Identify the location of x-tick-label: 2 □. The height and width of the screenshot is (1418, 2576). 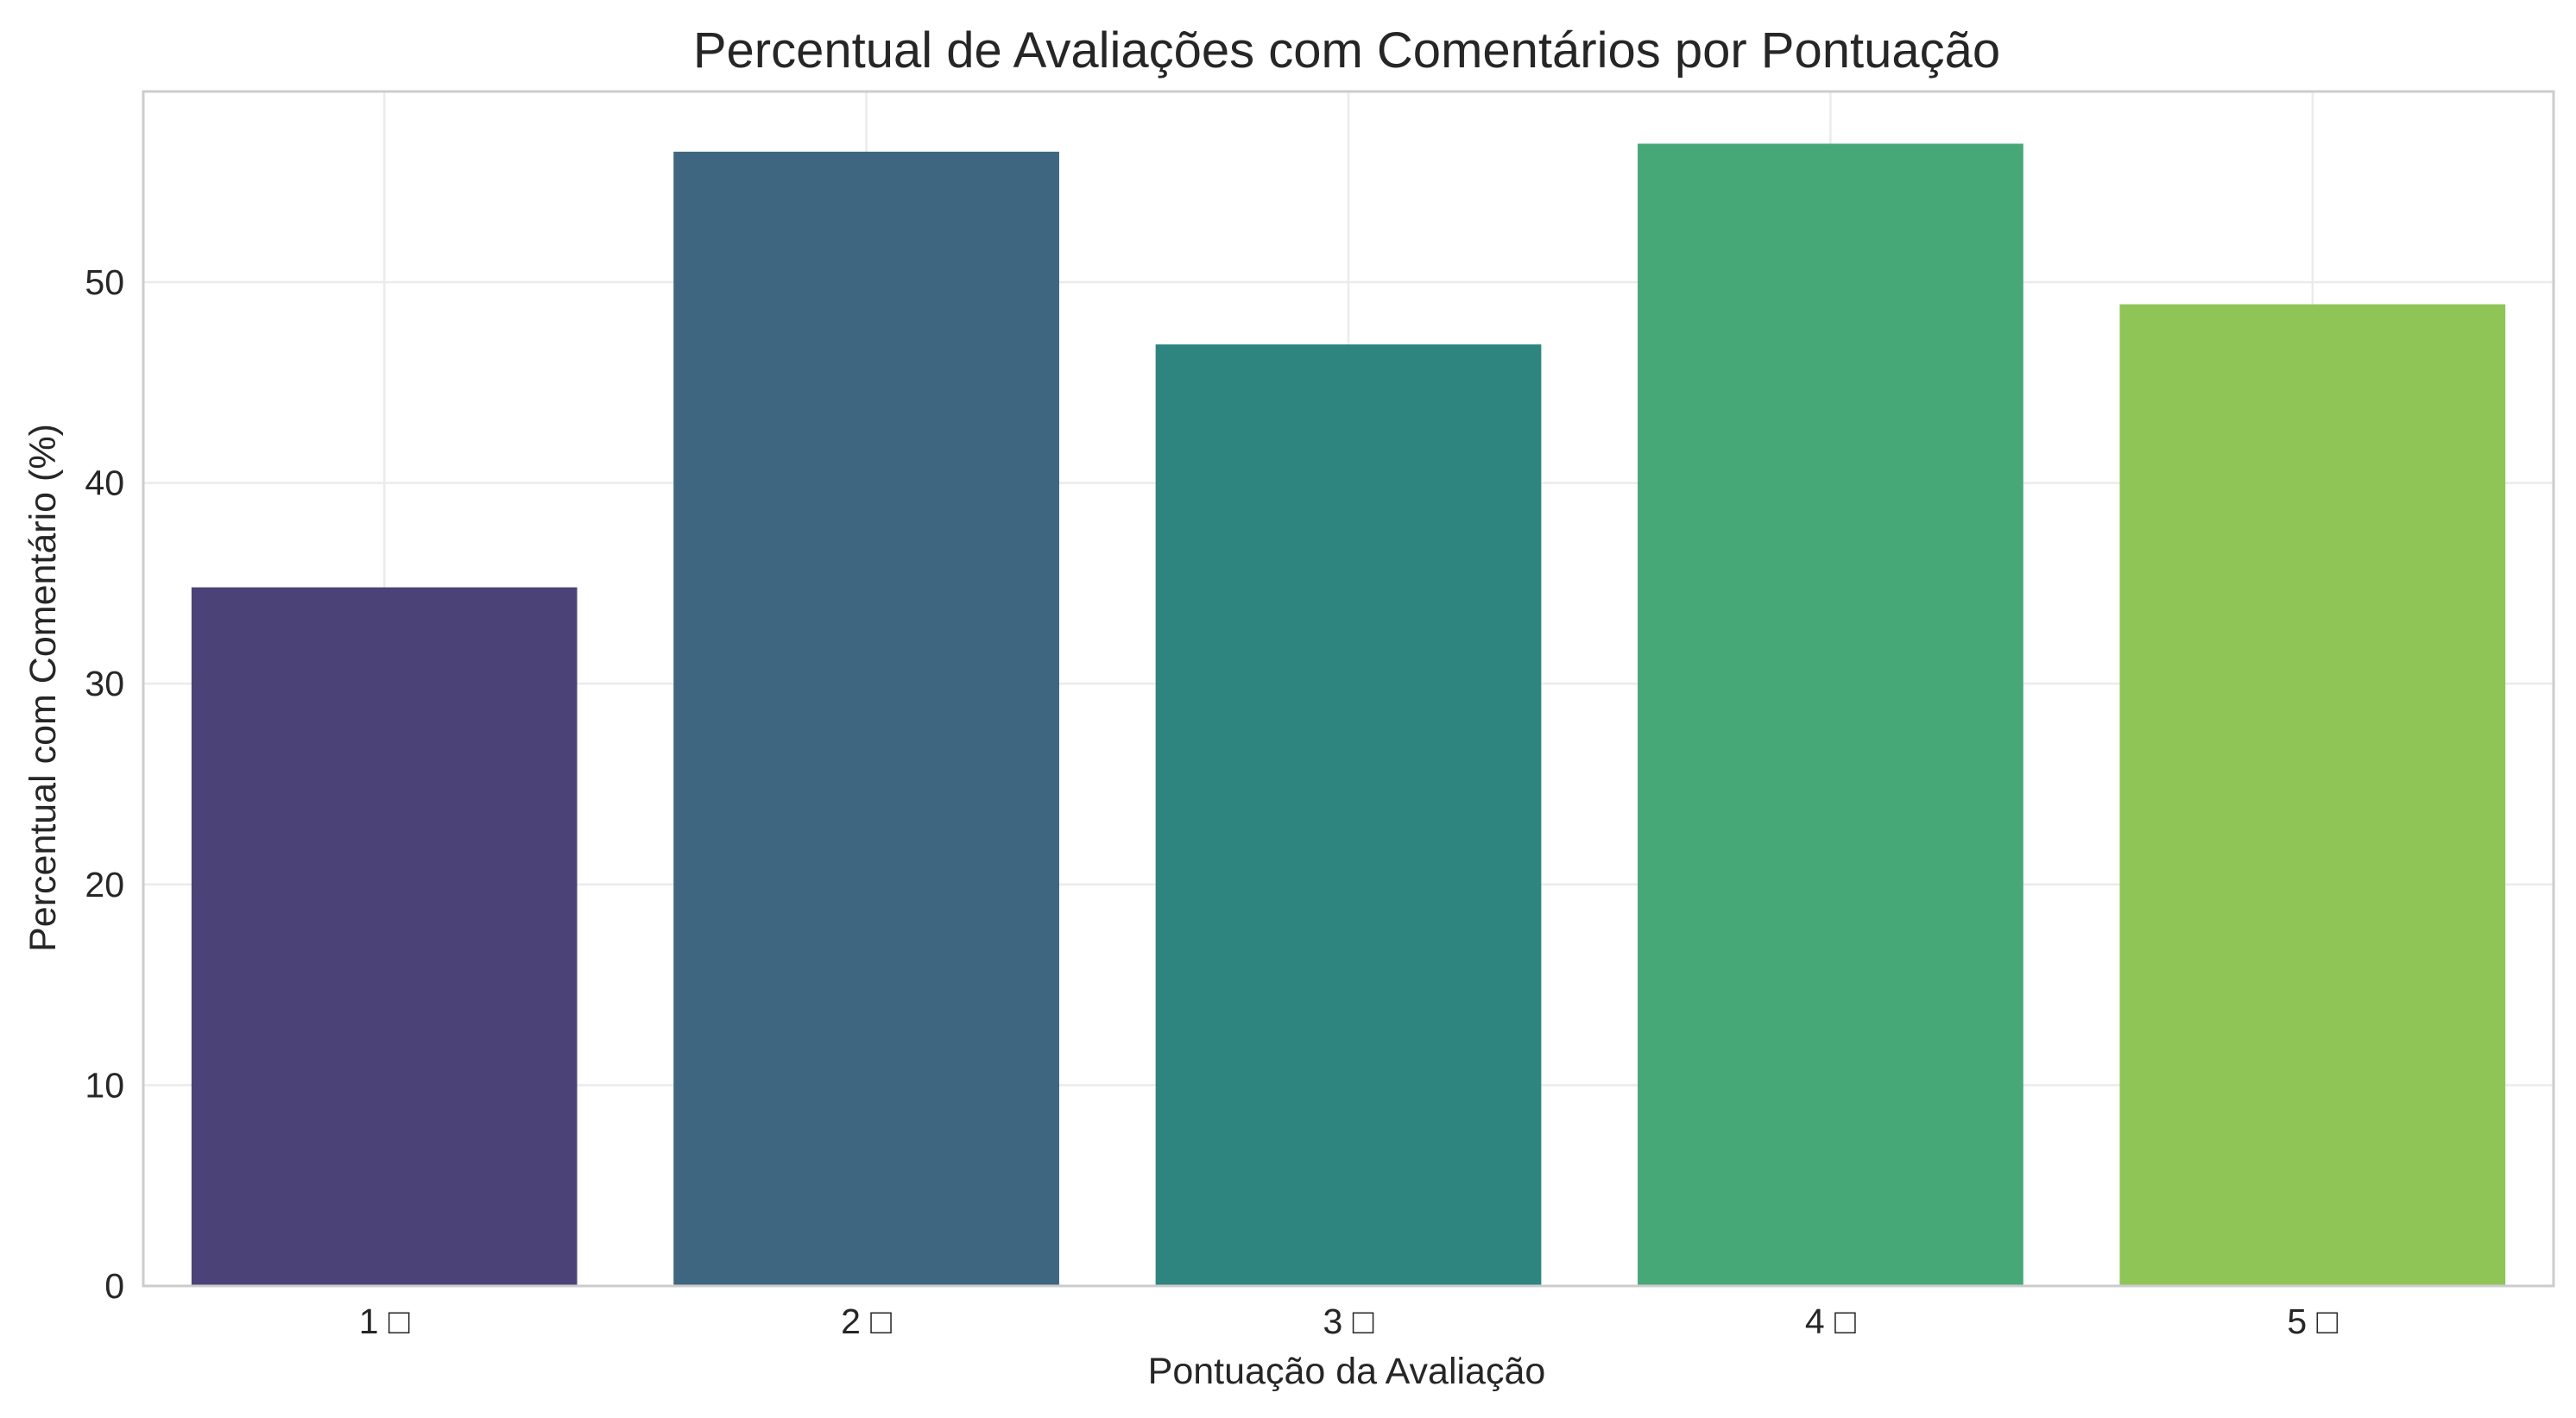
(866, 1321).